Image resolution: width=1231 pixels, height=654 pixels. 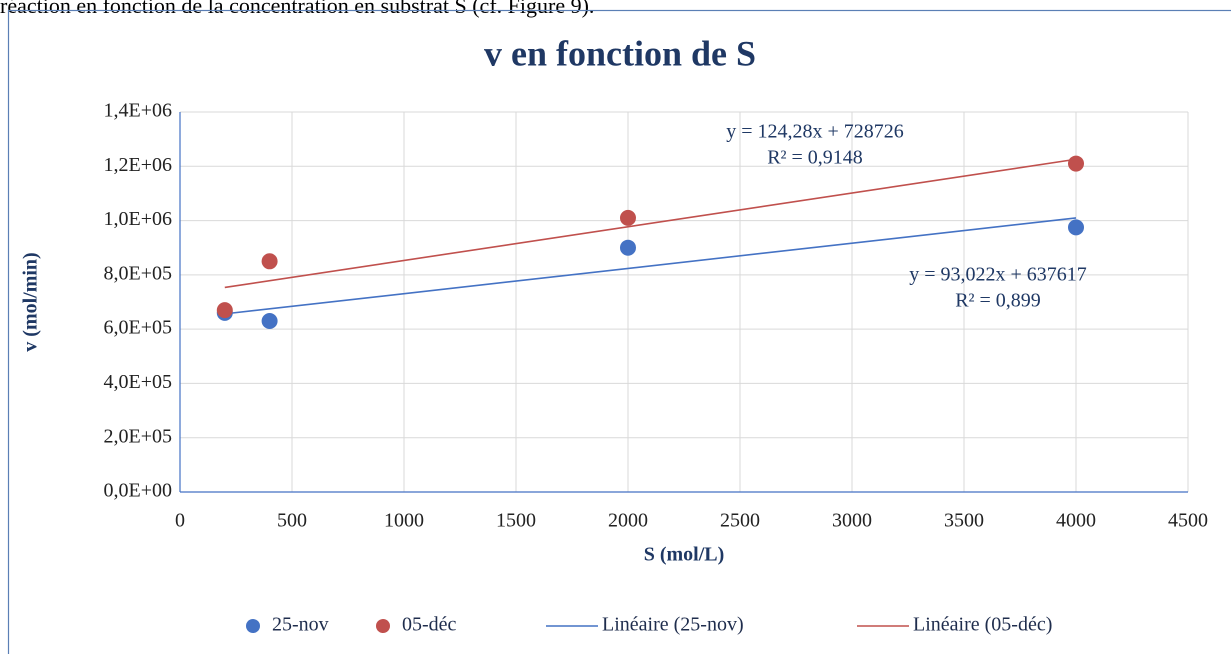 What do you see at coordinates (404, 521) in the screenshot?
I see `x-tick-label: 1000` at bounding box center [404, 521].